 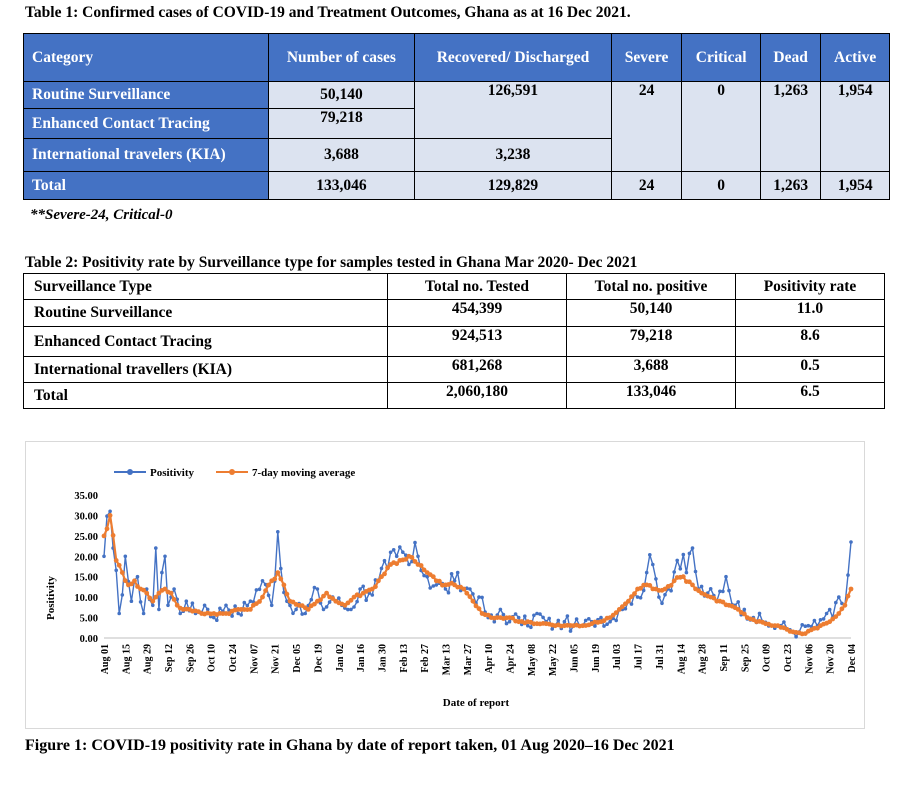 I want to click on header-surveillance-type: Surveillance Type, so click(x=205, y=286).